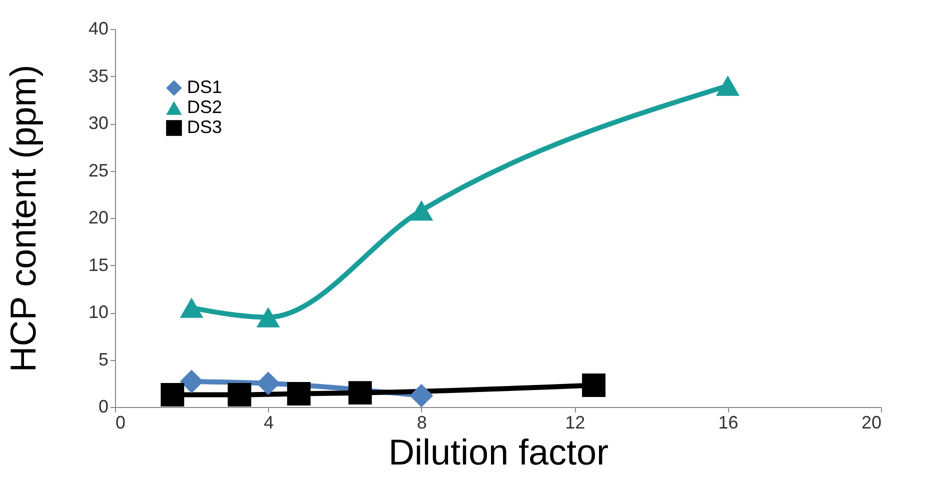 Image resolution: width=926 pixels, height=495 pixels. I want to click on x-tick-label: 8, so click(421, 422).